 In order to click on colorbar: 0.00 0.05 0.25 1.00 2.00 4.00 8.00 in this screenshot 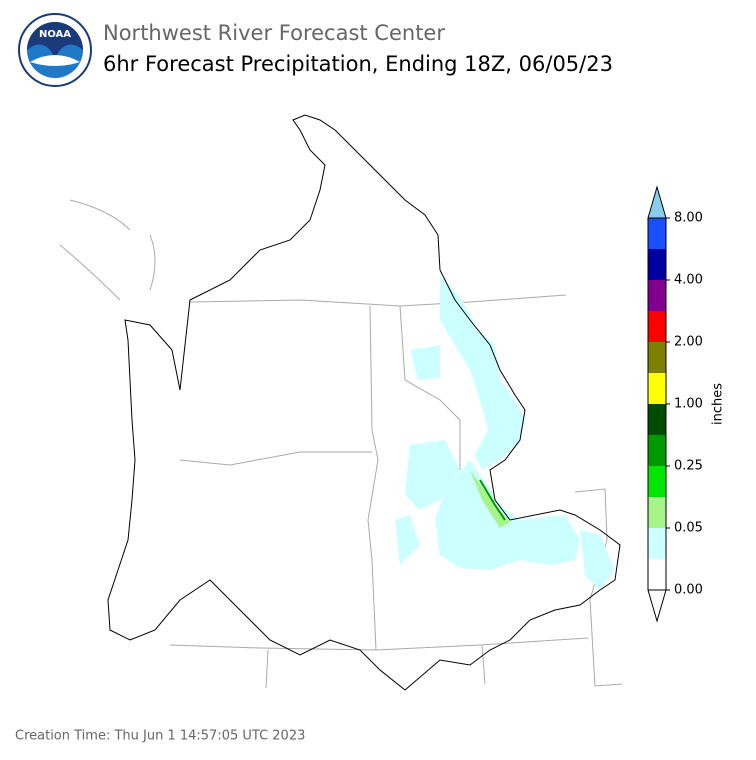, I will do `click(675, 404)`.